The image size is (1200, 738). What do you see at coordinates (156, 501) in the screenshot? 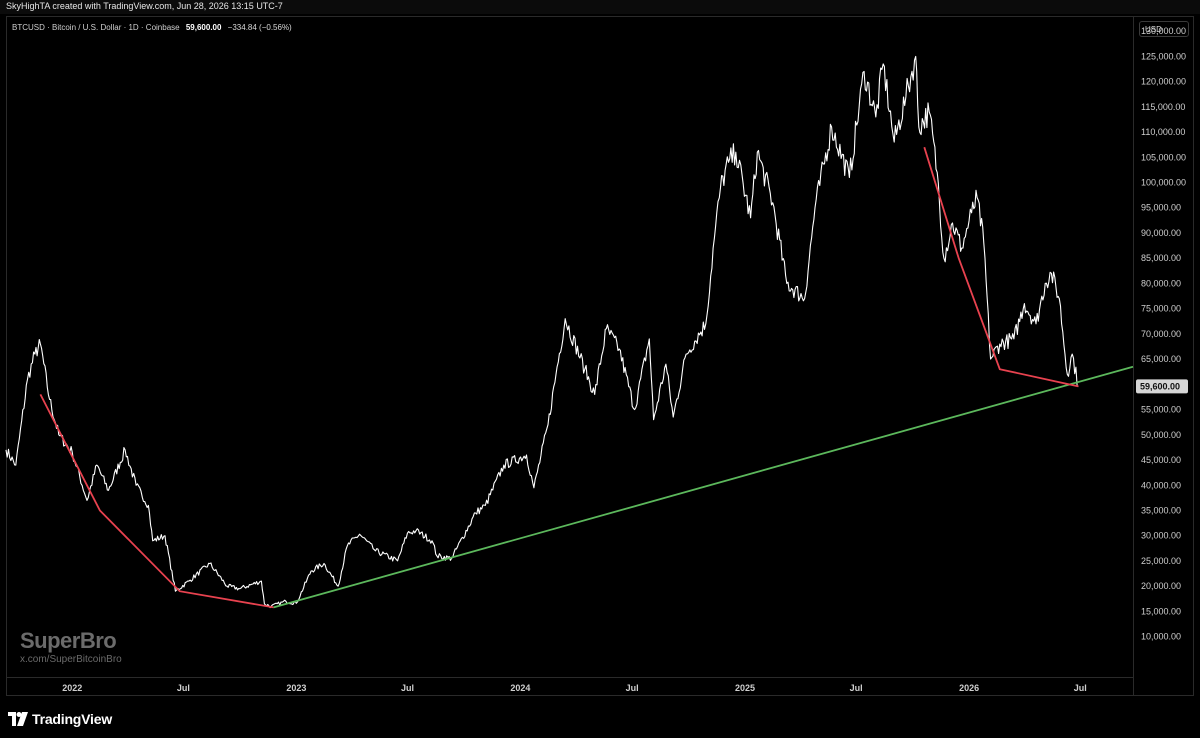
I see `trendline-downtrend-2021-2022` at bounding box center [156, 501].